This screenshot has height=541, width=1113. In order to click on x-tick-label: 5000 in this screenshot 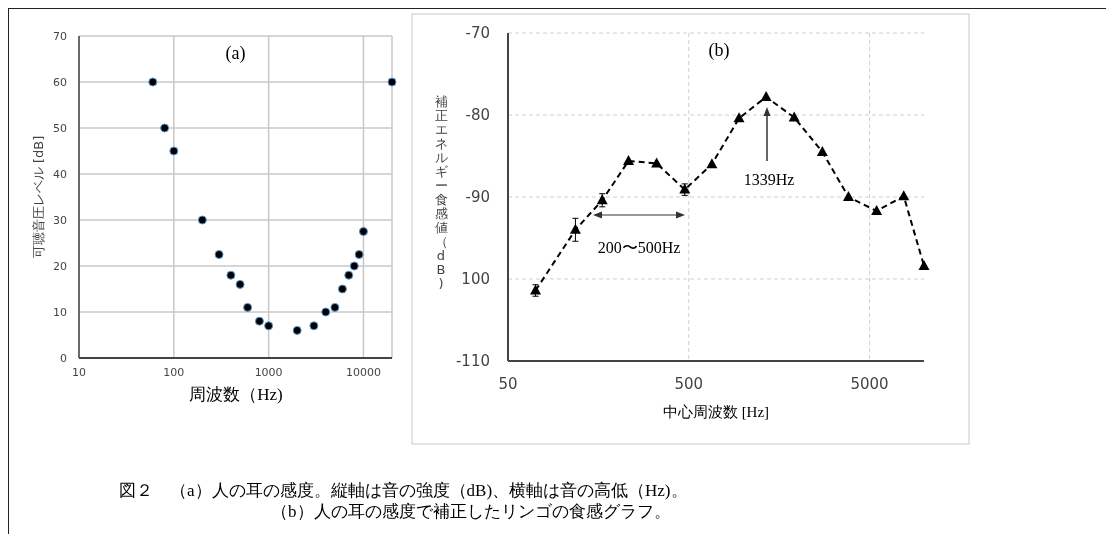, I will do `click(869, 384)`.